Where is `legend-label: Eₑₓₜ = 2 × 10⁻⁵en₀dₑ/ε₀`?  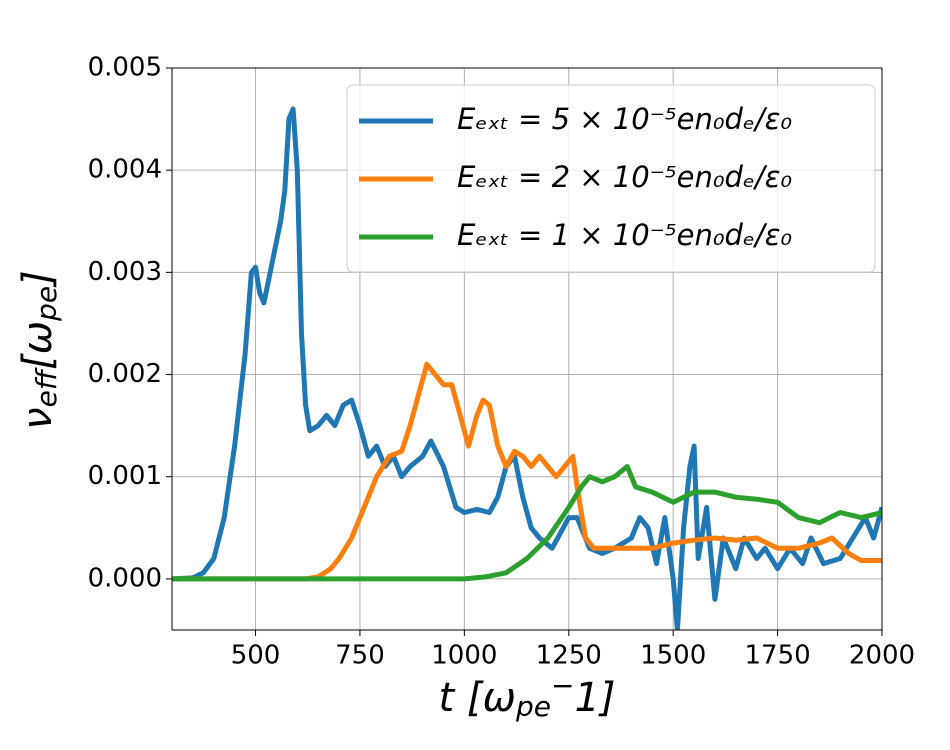 legend-label: Eₑₓₜ = 2 × 10⁻⁵en₀dₑ/ε₀ is located at coordinates (624, 177).